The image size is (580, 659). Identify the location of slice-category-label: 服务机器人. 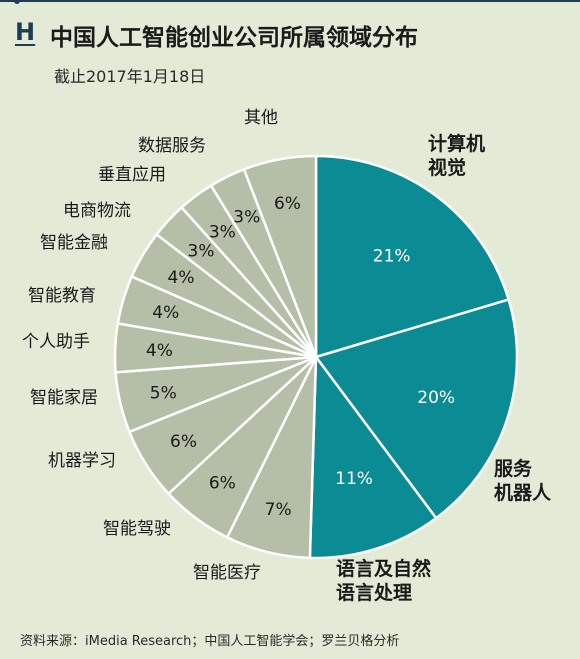
(523, 480).